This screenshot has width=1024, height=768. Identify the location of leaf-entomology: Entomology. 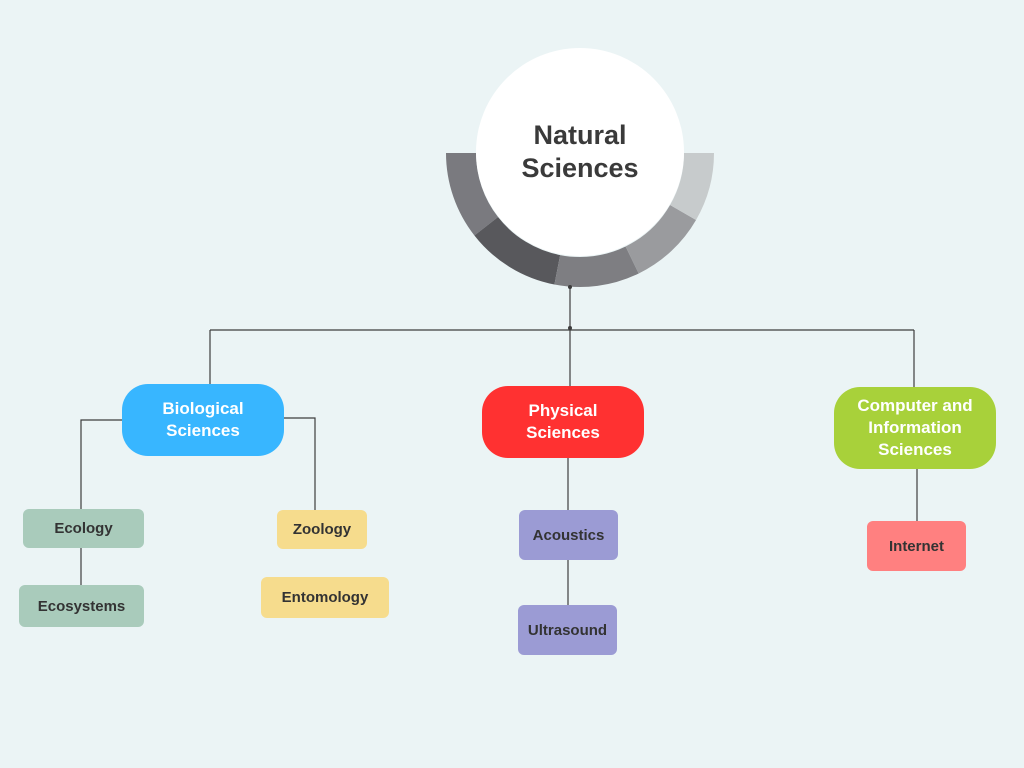
(325, 597).